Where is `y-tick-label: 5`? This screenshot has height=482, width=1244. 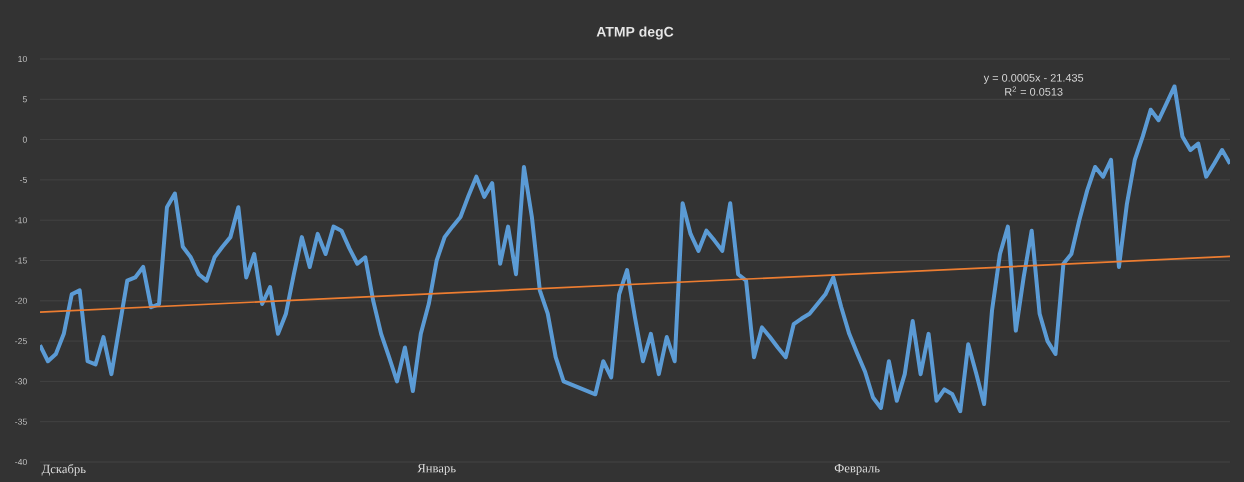 y-tick-label: 5 is located at coordinates (24, 99).